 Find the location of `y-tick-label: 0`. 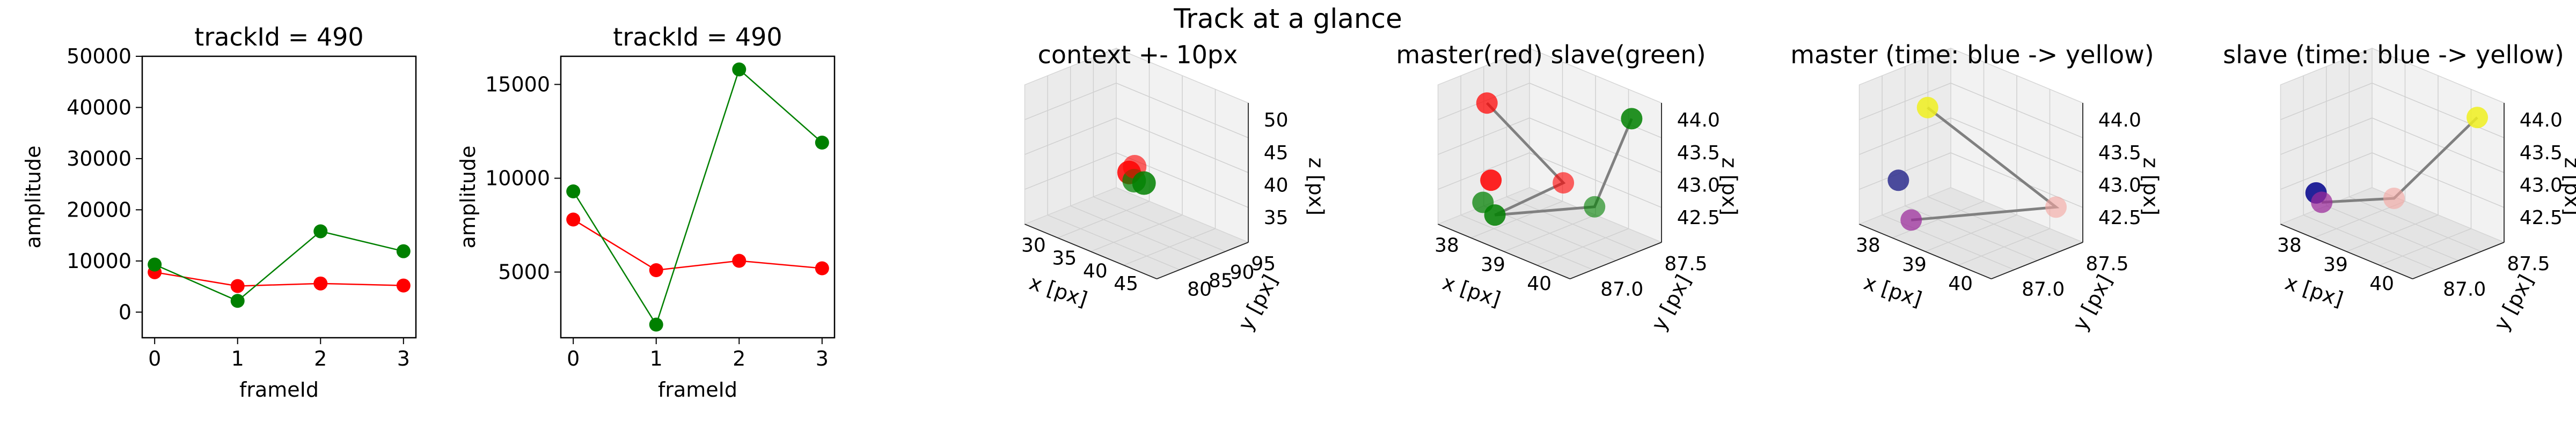

y-tick-label: 0 is located at coordinates (125, 312).